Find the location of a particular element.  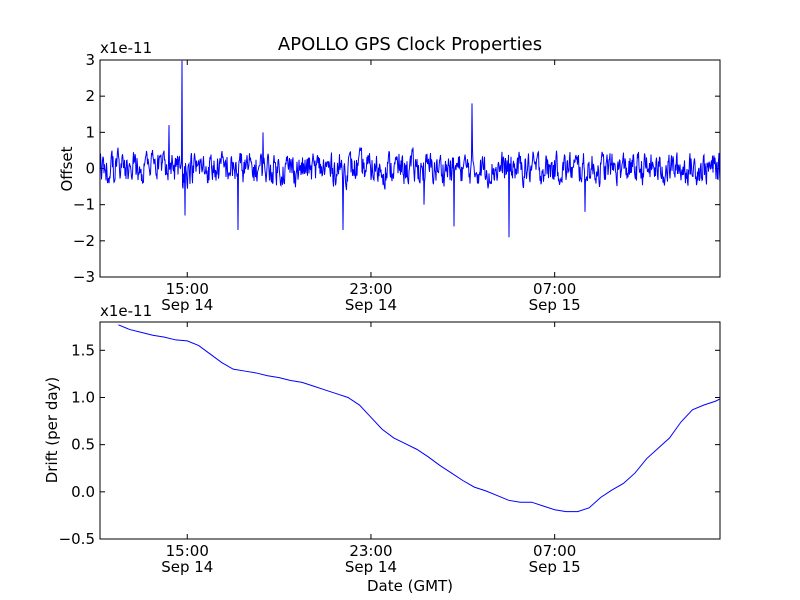

y-tick-label: 0 is located at coordinates (90, 169).